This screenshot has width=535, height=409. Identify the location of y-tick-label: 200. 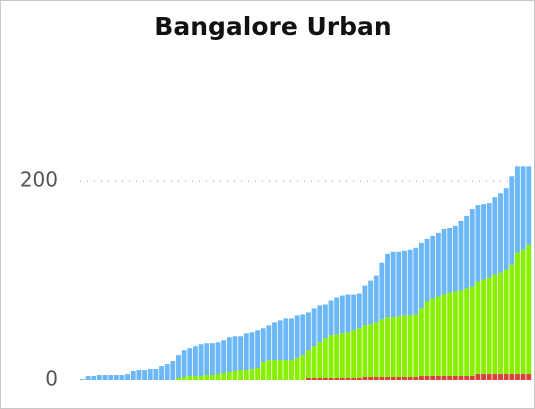
(39, 180).